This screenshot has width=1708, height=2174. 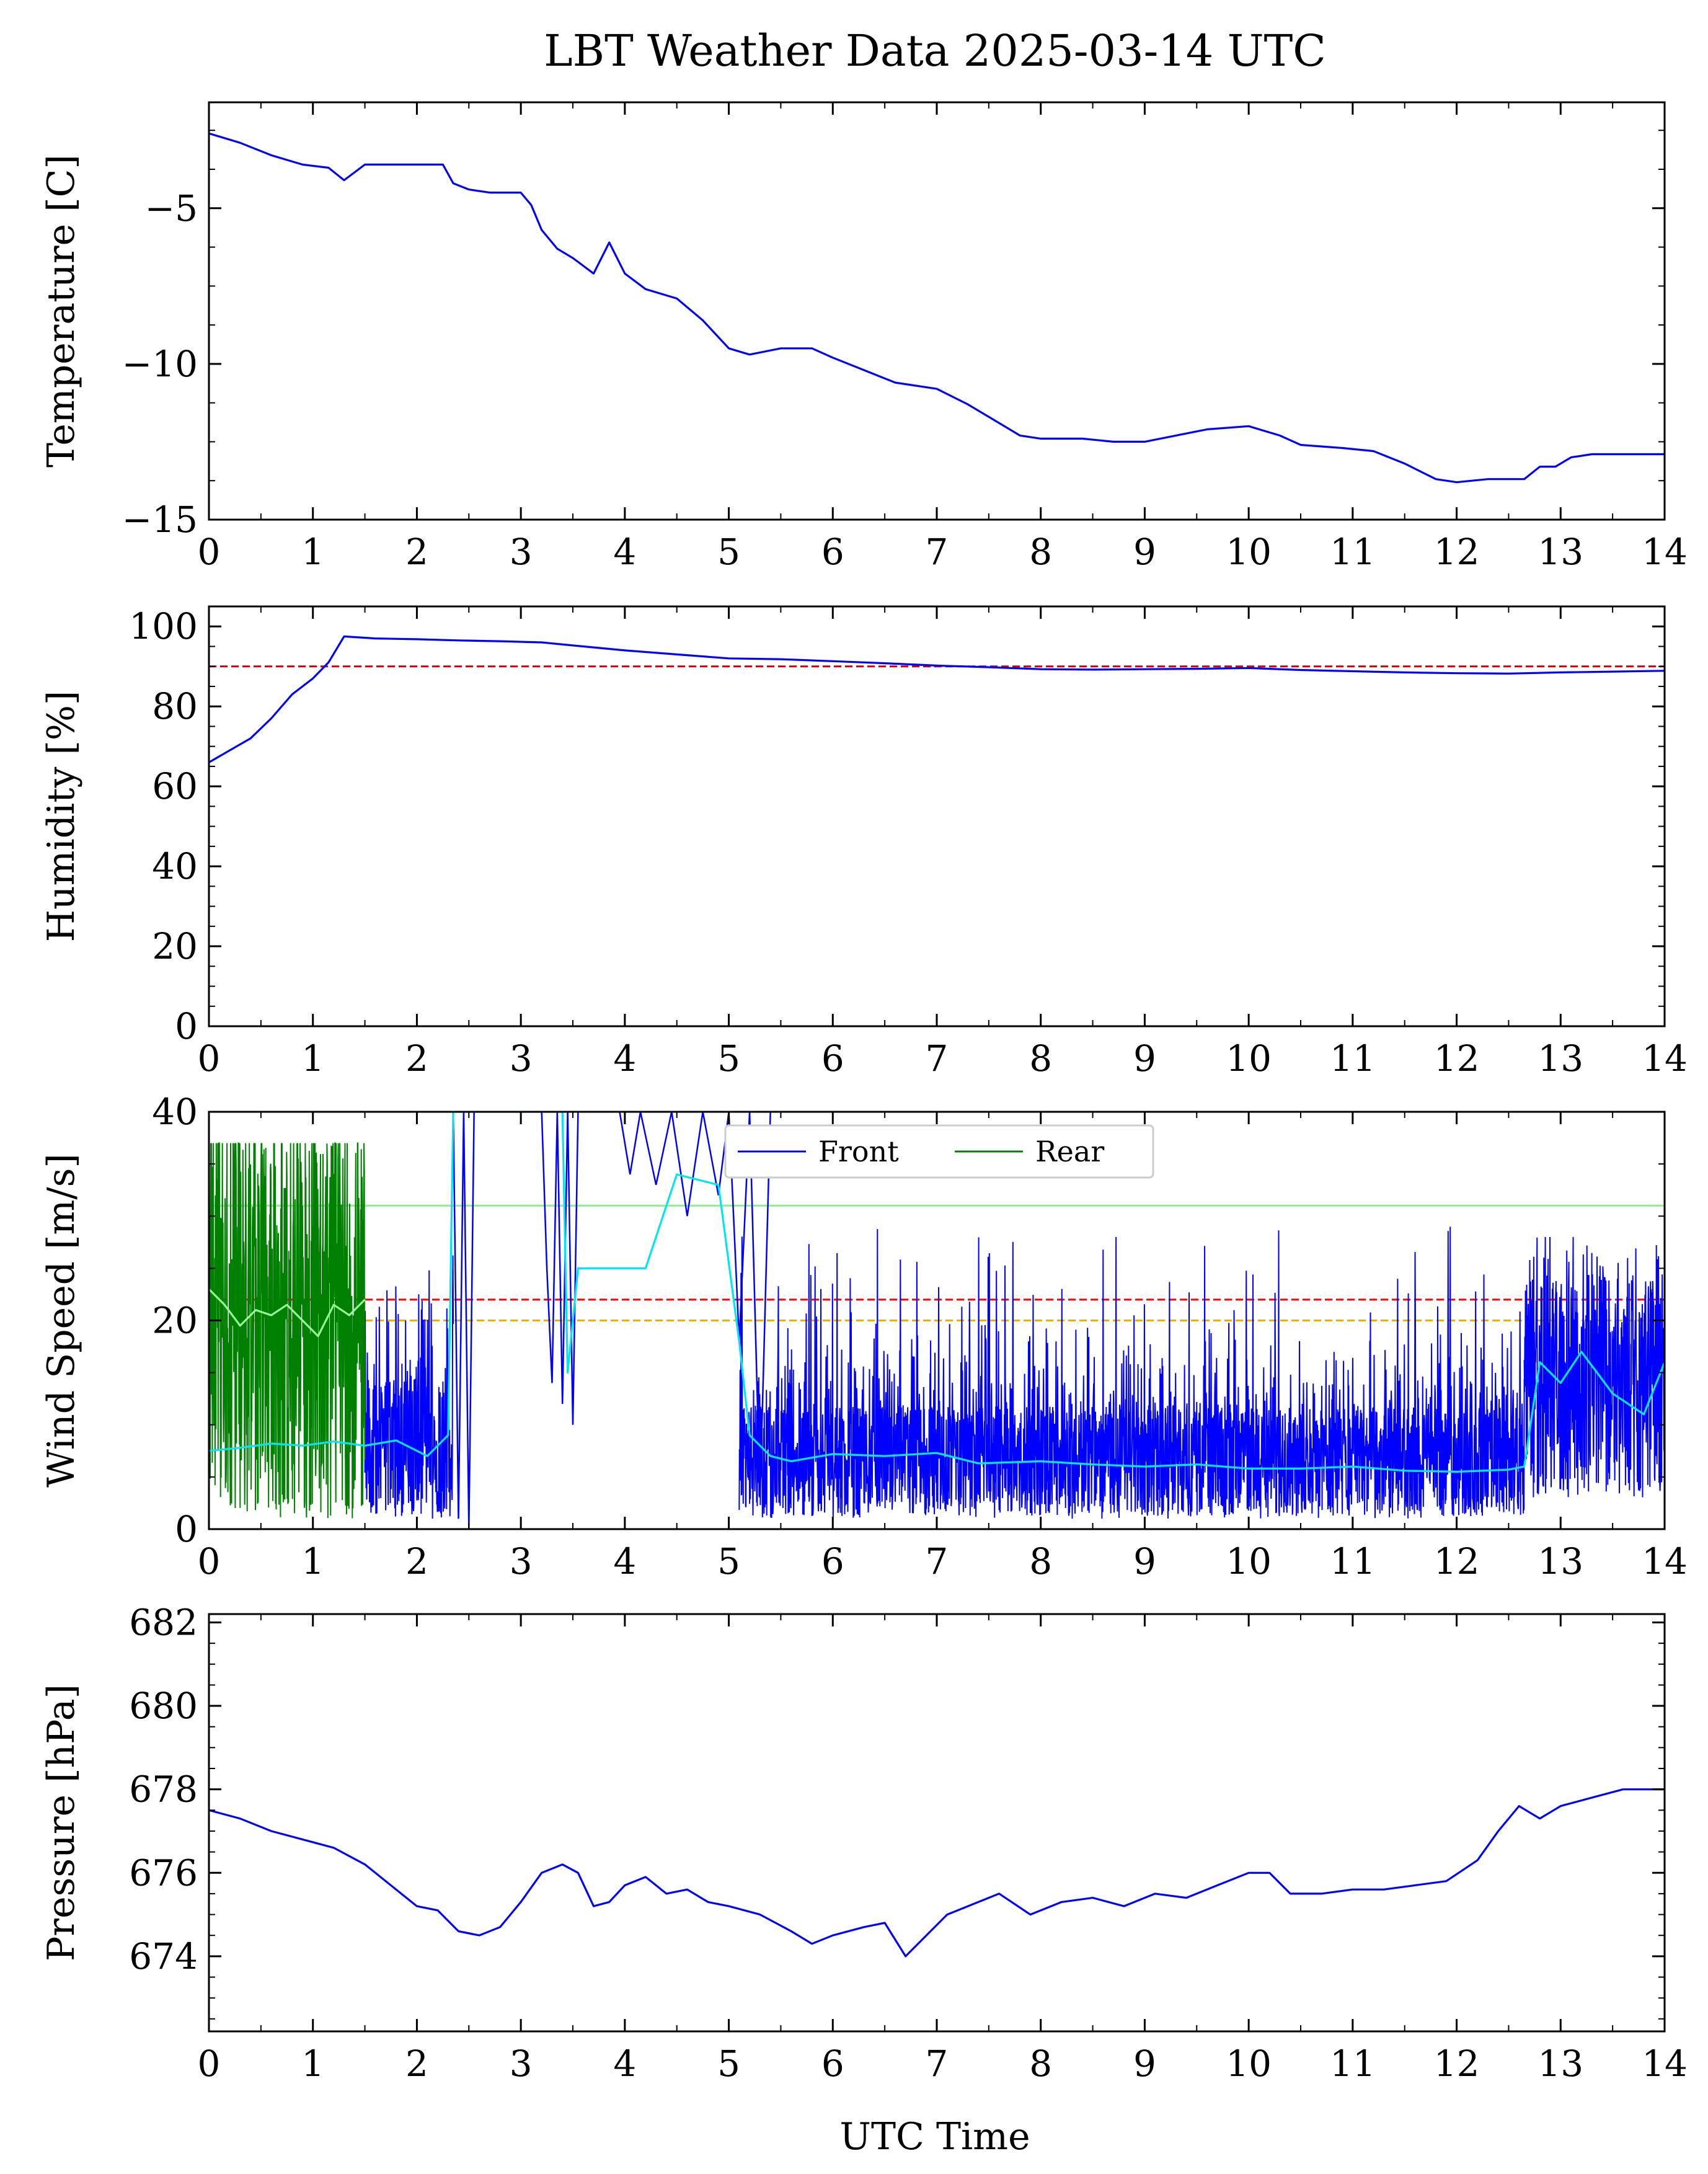 I want to click on y-tick-label-humidity: 100, so click(x=163, y=626).